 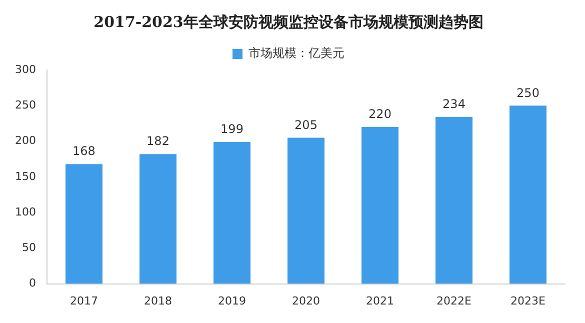 I want to click on x-tick-label: 2021, so click(x=380, y=301).